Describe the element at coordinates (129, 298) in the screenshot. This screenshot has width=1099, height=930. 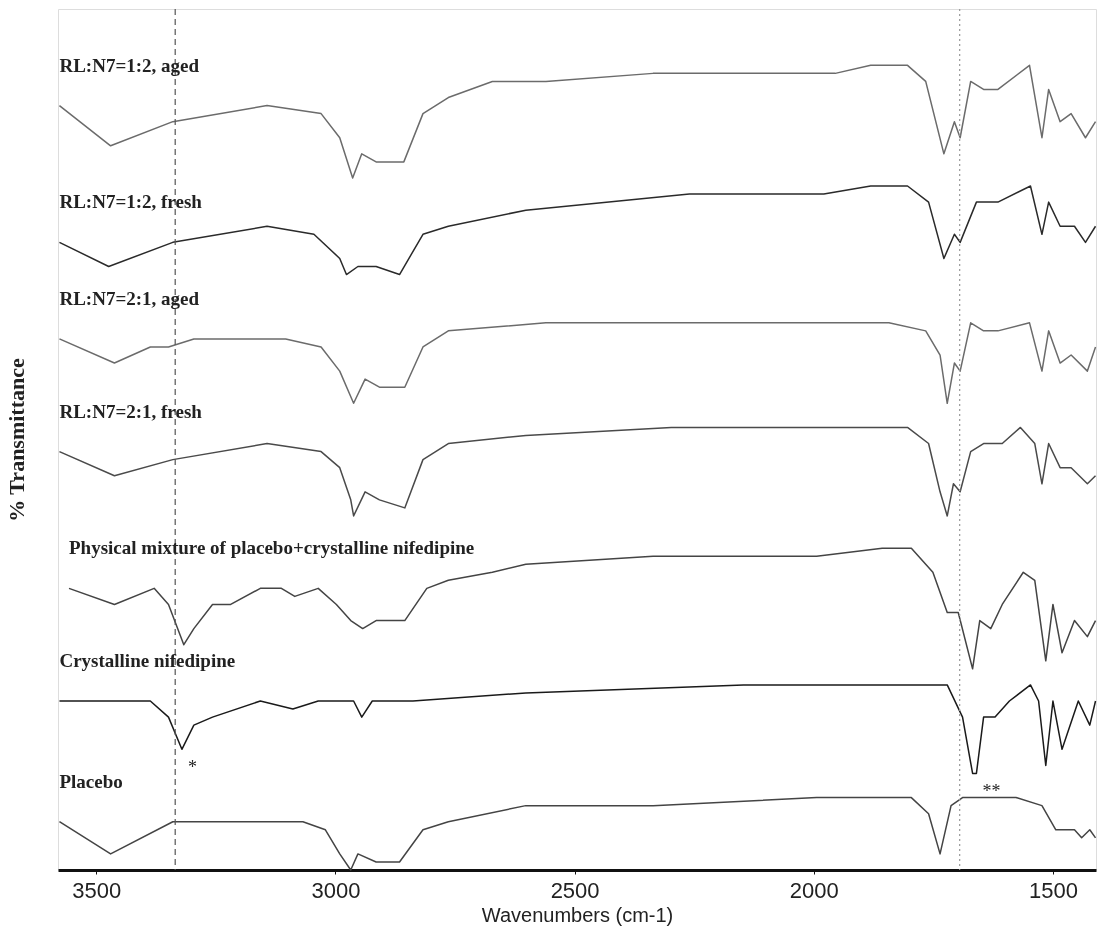
I see `series-label: RL:N7=2:1, aged` at that location.